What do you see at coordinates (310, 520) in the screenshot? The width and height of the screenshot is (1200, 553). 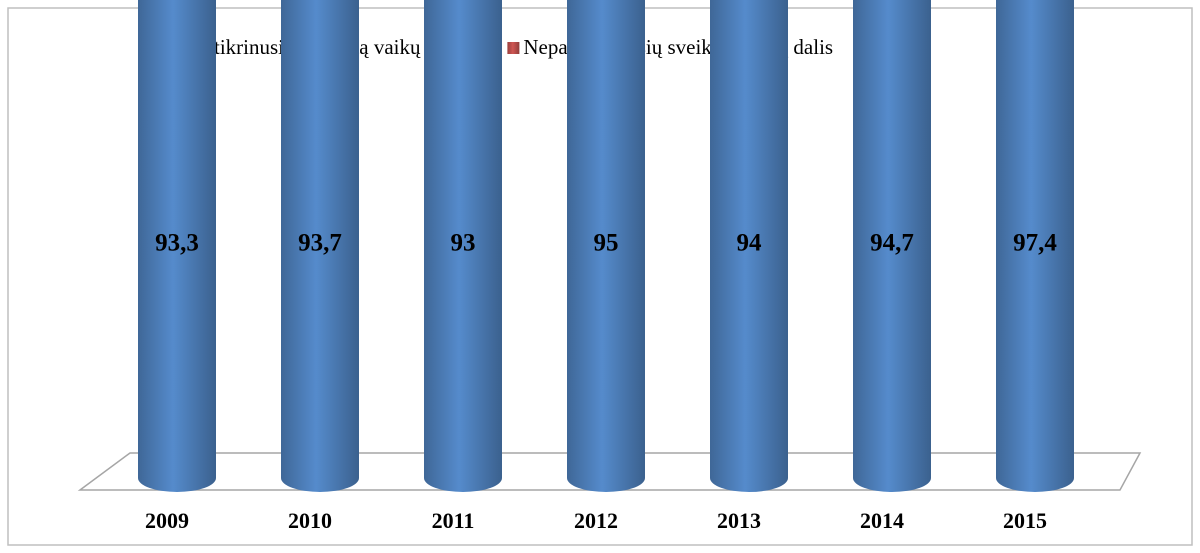 I see `x-tick-label: 2010` at bounding box center [310, 520].